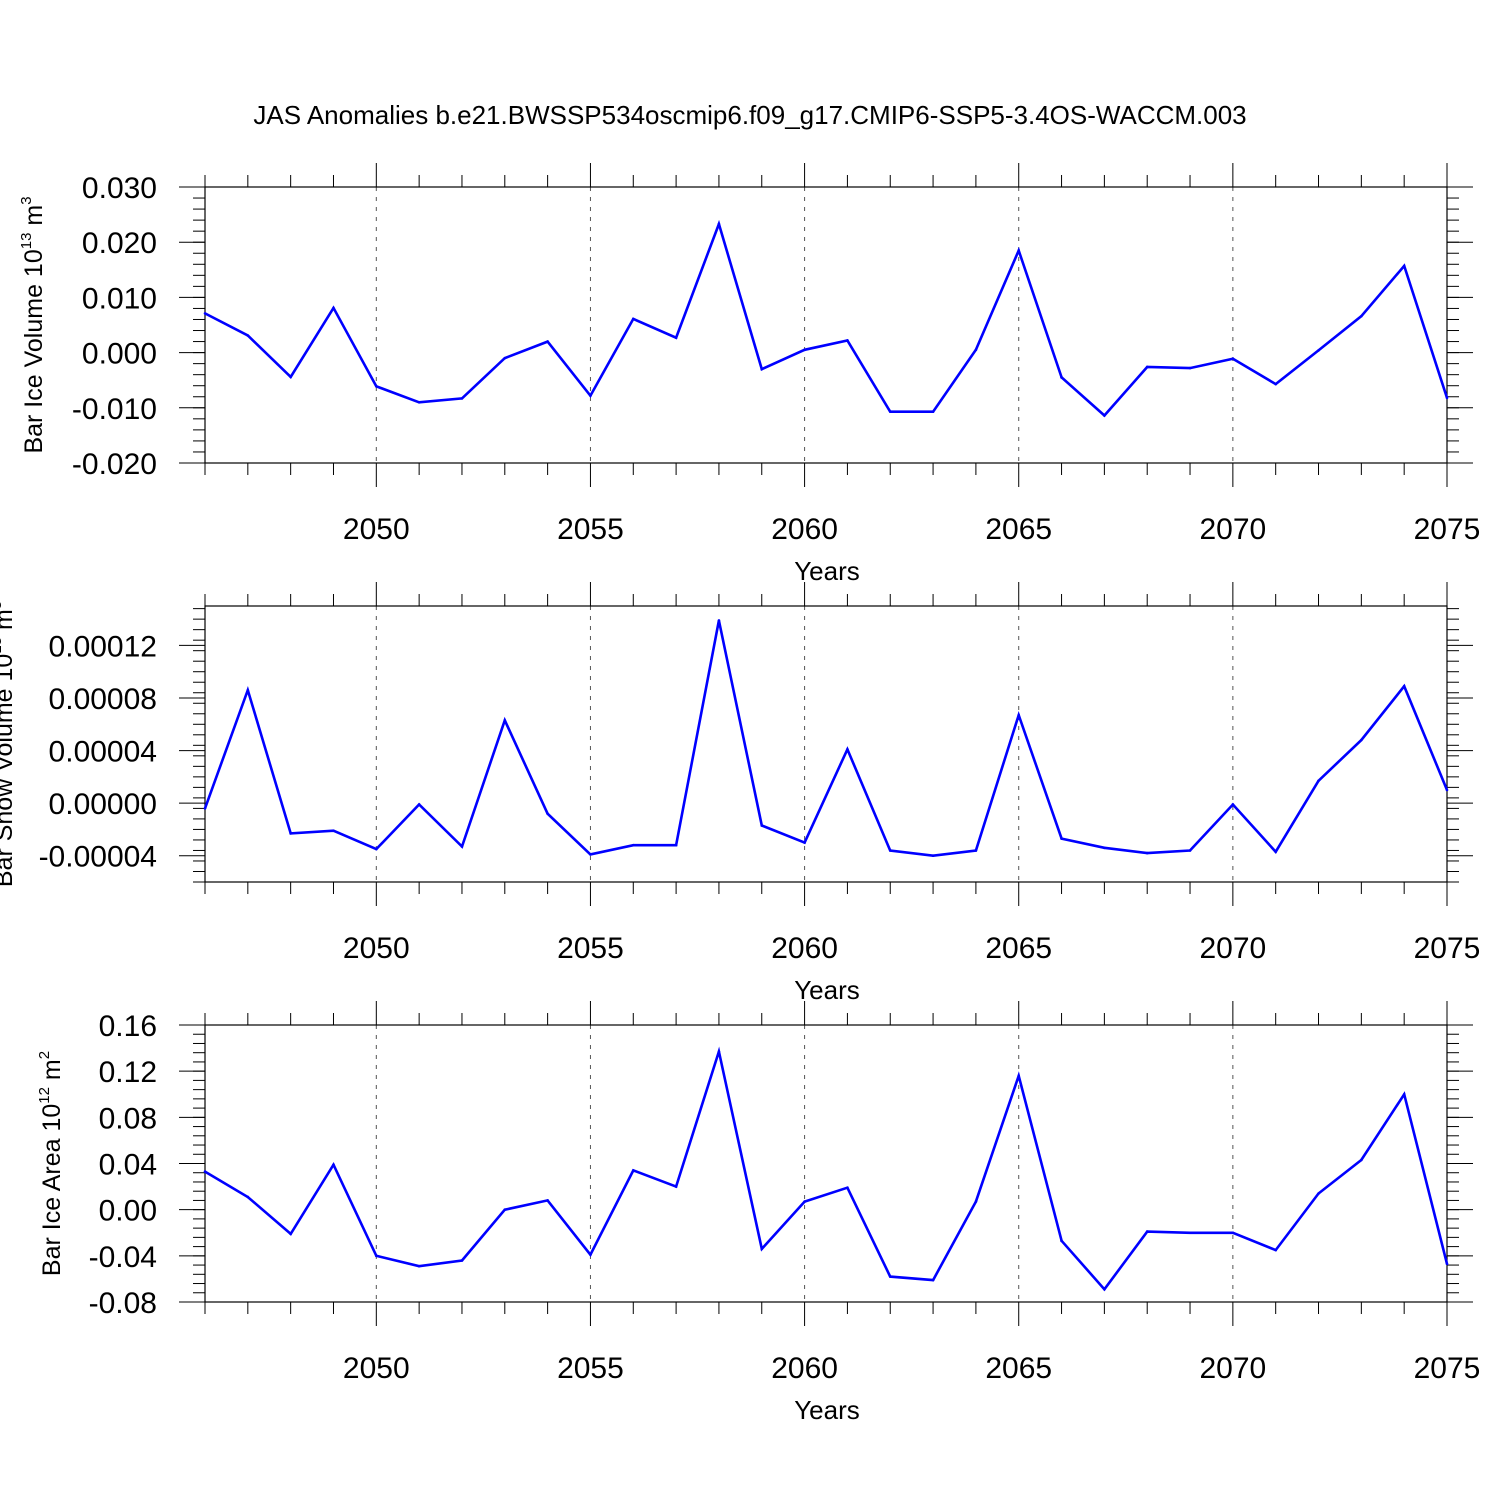 This screenshot has width=1500, height=1500. Describe the element at coordinates (827, 1410) in the screenshot. I see `x-axis-title: Years` at that location.